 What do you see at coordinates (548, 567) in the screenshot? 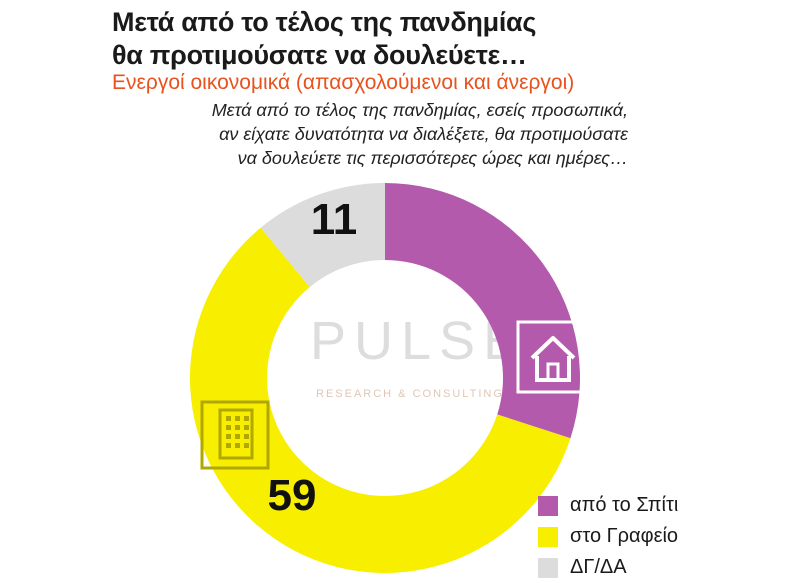
I see `legend-swatch-dk` at bounding box center [548, 567].